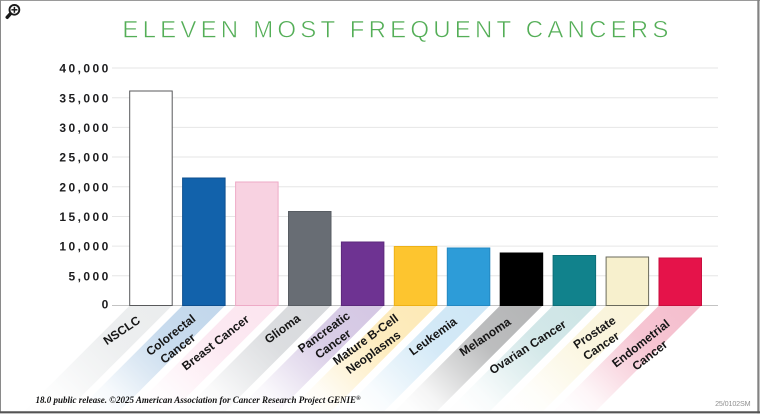 The height and width of the screenshot is (415, 760). I want to click on svg-text: 25,000, so click(84, 158).